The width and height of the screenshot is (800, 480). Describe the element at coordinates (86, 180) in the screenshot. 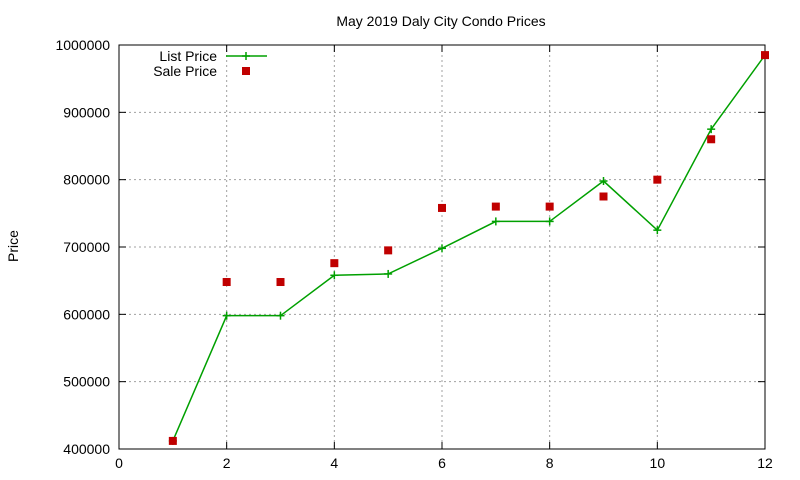

I see `y-tick-label: 800000` at that location.